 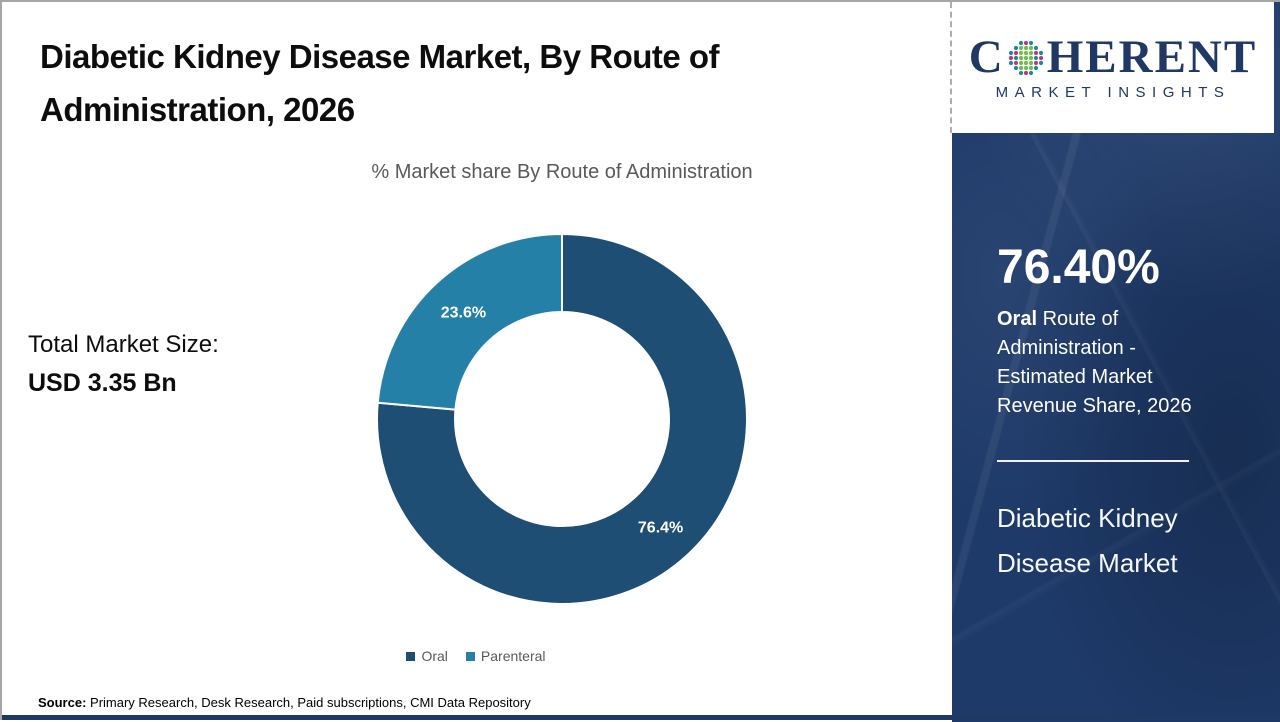 I want to click on slice-label-oral: 76.4%, so click(x=660, y=528).